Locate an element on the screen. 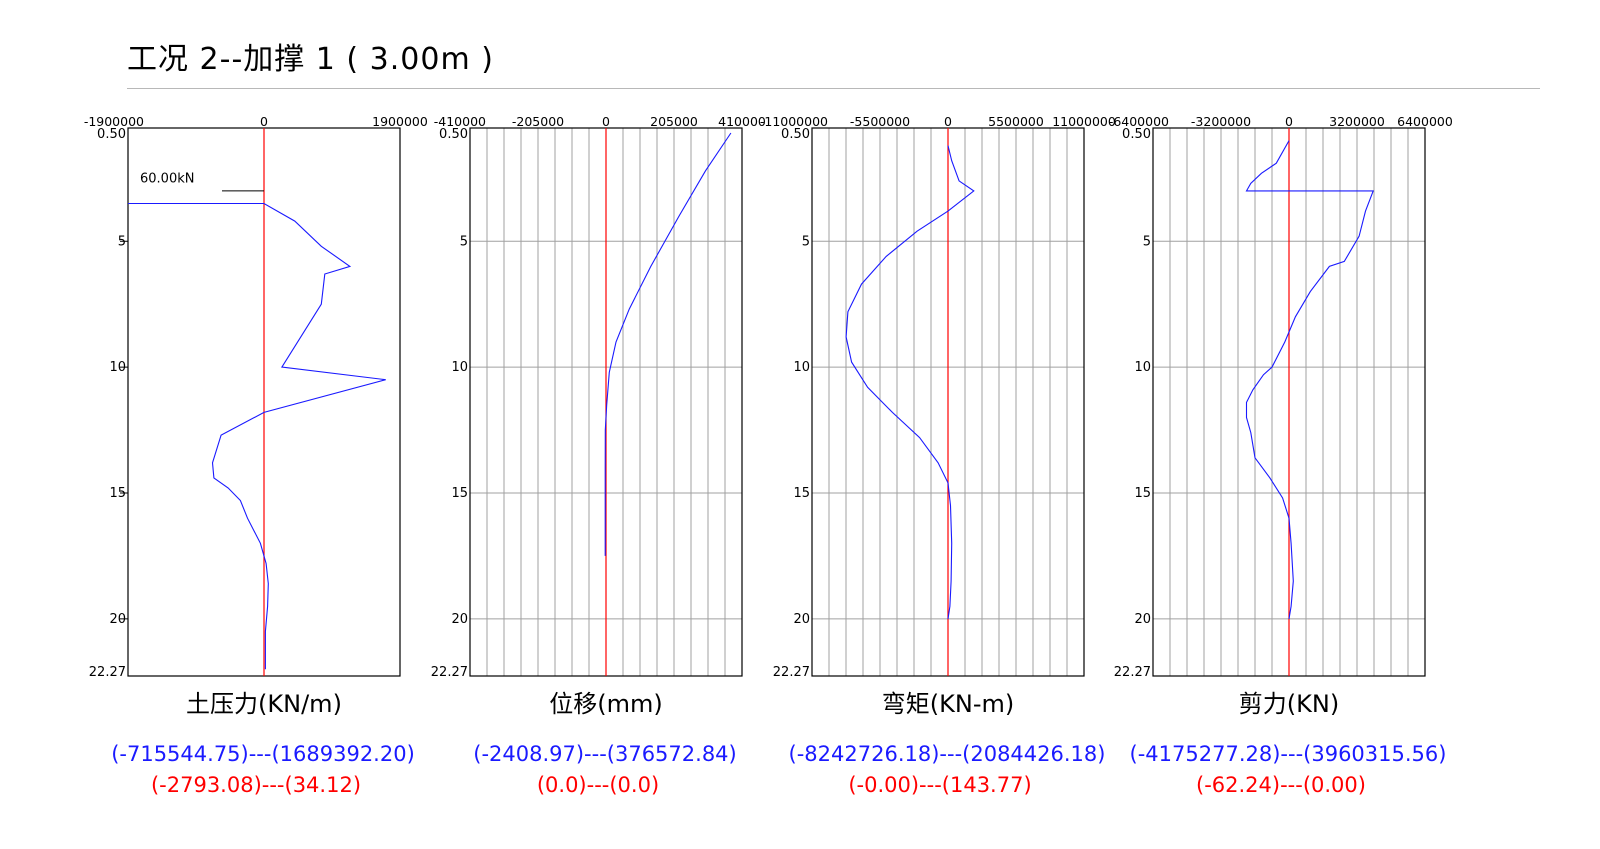 The height and width of the screenshot is (849, 1600). panel-caption-2: 位移(mm) is located at coordinates (605, 704).